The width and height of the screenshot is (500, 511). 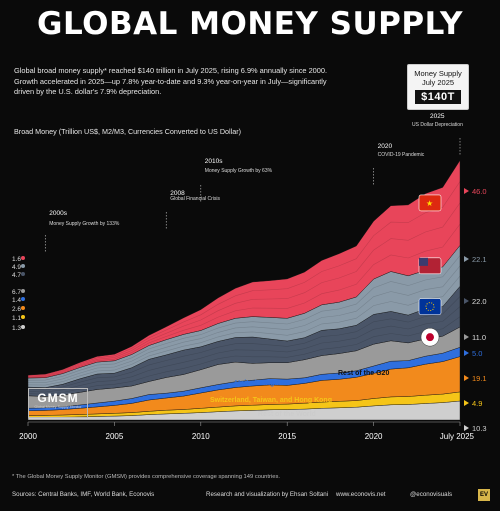 What do you see at coordinates (438, 97) in the screenshot?
I see `money-box-value: $140T` at bounding box center [438, 97].